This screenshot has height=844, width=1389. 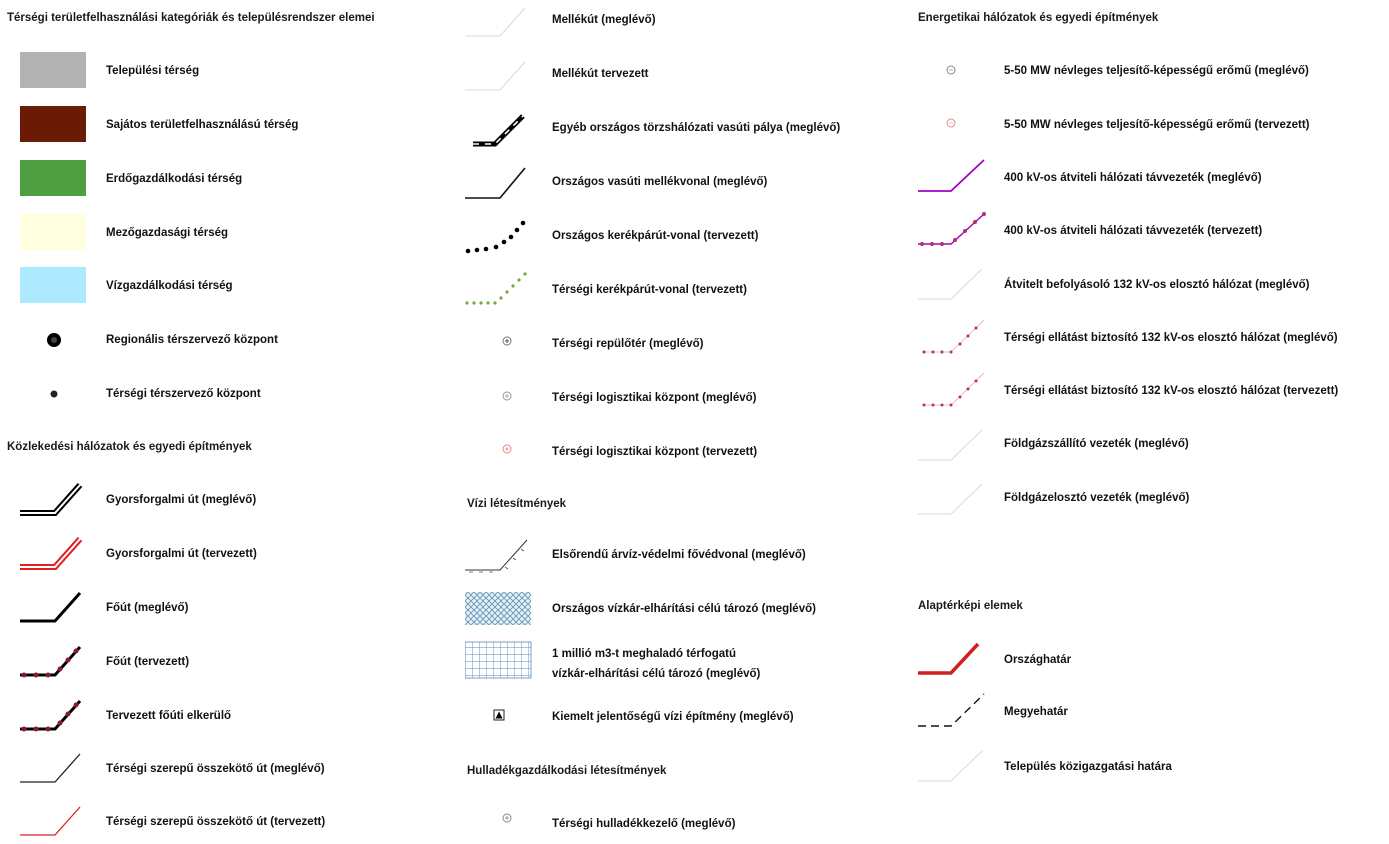 I want to click on legend-item-osszekoto-tervezett: Térségi szerepű összekötő út (tervezett), so click(x=230, y=822).